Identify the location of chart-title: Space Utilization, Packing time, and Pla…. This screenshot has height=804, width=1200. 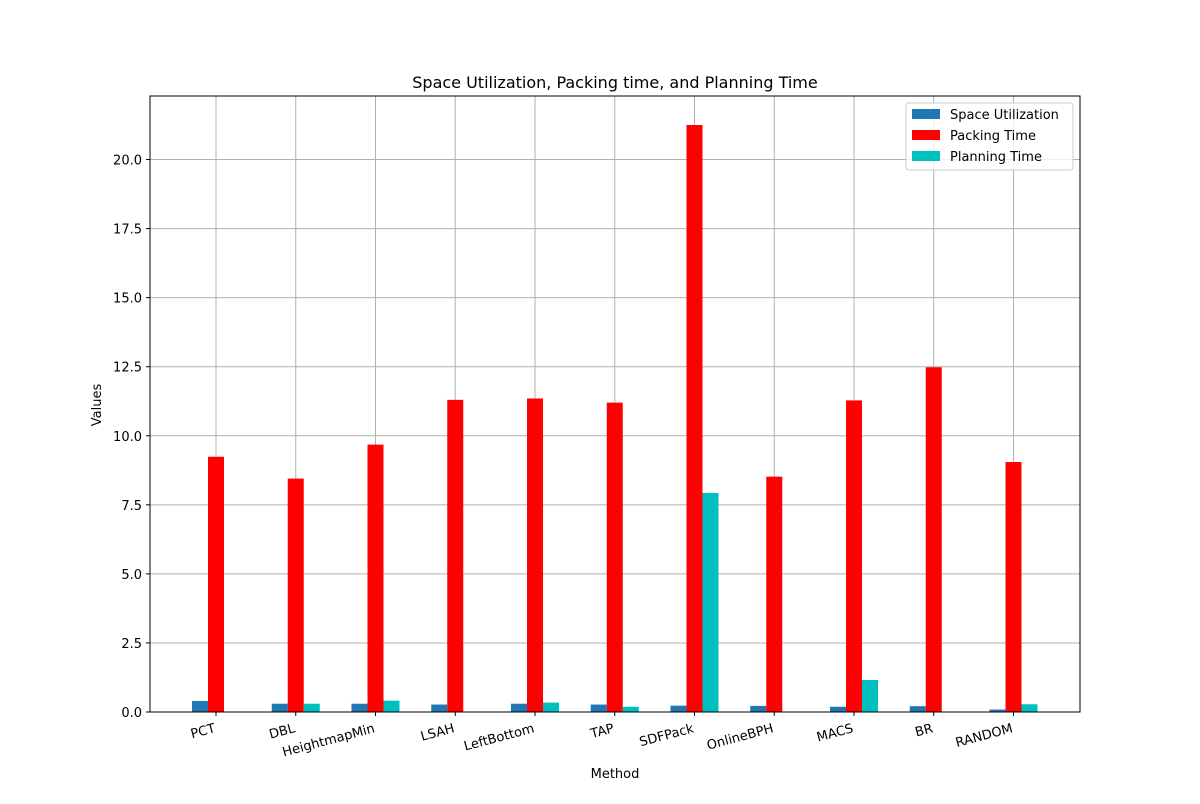
(614, 82).